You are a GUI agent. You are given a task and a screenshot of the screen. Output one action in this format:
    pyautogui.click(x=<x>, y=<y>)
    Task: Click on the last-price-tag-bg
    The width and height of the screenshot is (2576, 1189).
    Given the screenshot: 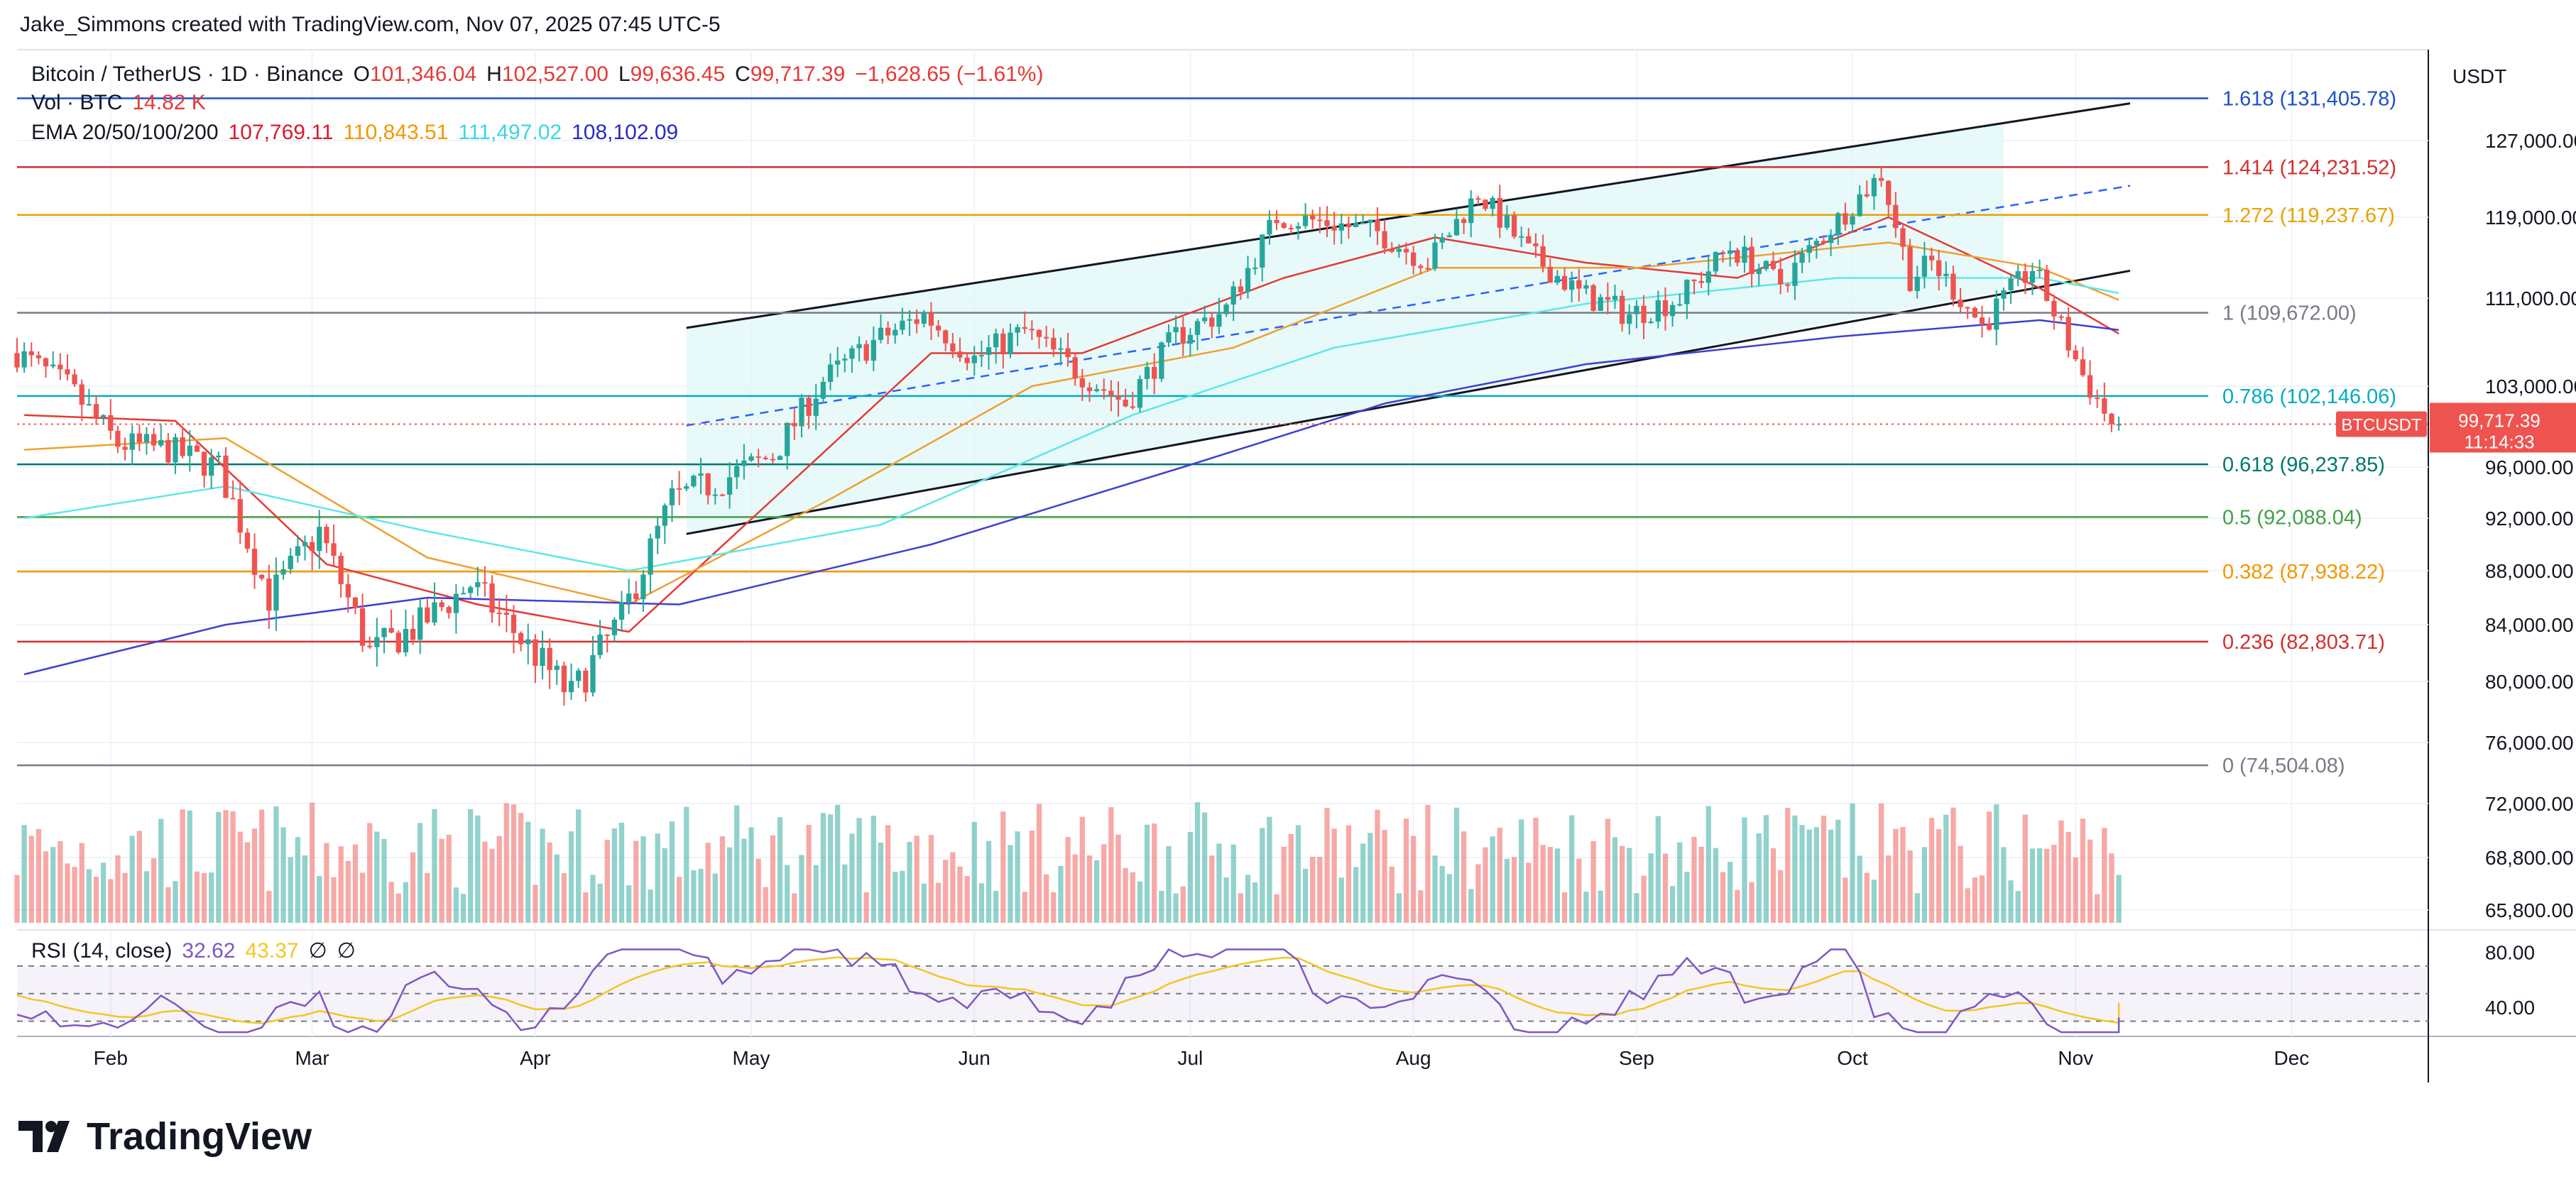 What is the action you would take?
    pyautogui.click(x=2503, y=427)
    